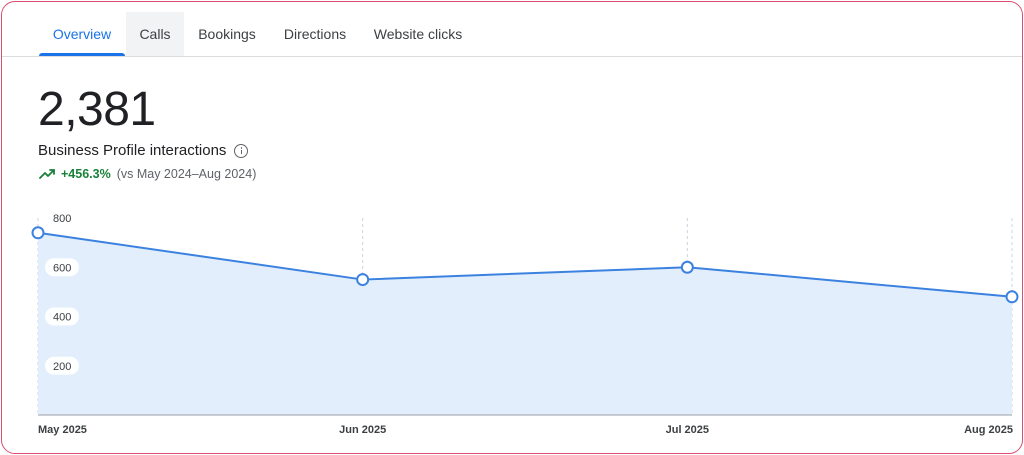 The height and width of the screenshot is (455, 1024). I want to click on metric-label: Business Profile interactions, so click(132, 150).